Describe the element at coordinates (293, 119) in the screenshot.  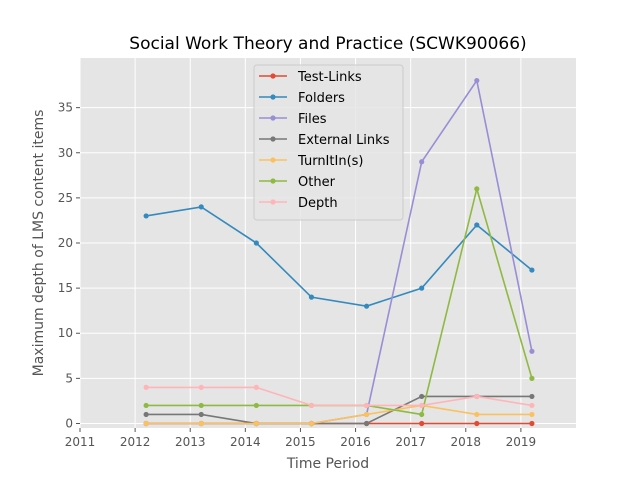
I see `legend-item-files: Files` at that location.